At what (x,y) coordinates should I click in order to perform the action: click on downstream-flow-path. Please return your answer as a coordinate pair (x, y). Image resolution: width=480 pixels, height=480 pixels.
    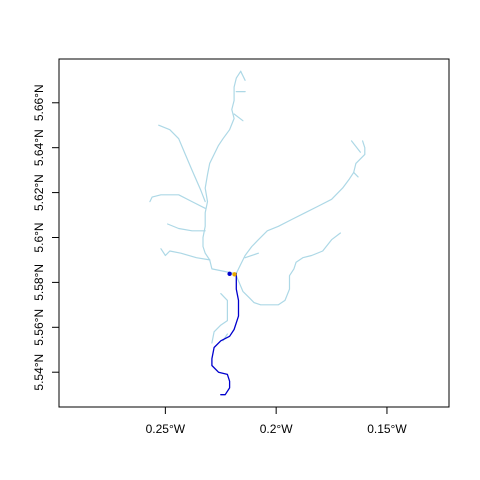
    Looking at the image, I should click on (225, 334).